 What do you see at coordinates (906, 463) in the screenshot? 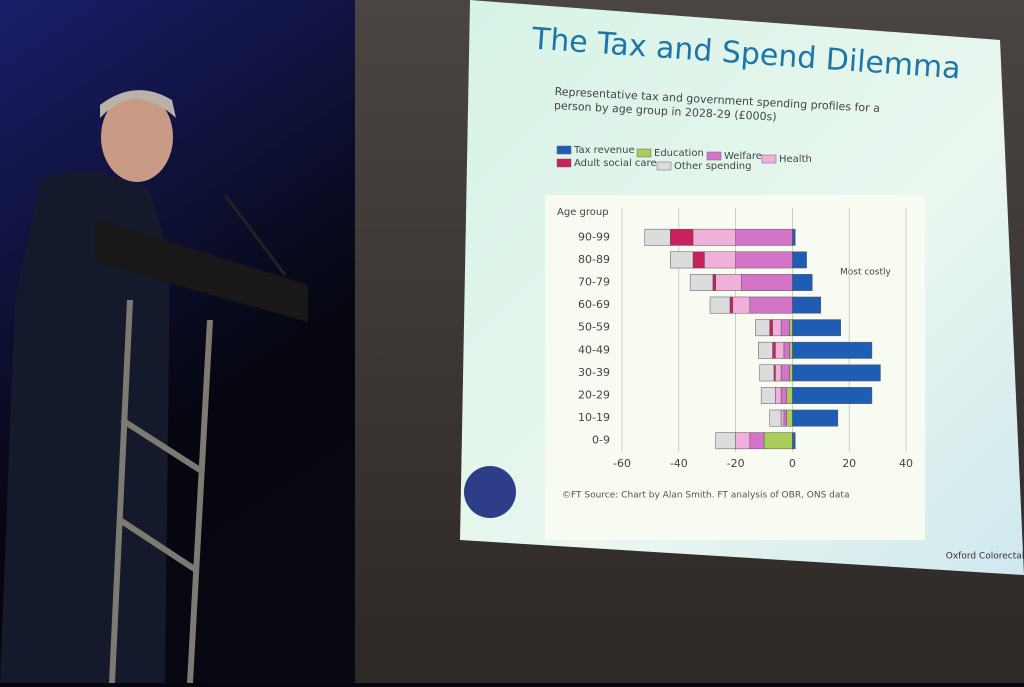
I see `x-tick-label: 40` at bounding box center [906, 463].